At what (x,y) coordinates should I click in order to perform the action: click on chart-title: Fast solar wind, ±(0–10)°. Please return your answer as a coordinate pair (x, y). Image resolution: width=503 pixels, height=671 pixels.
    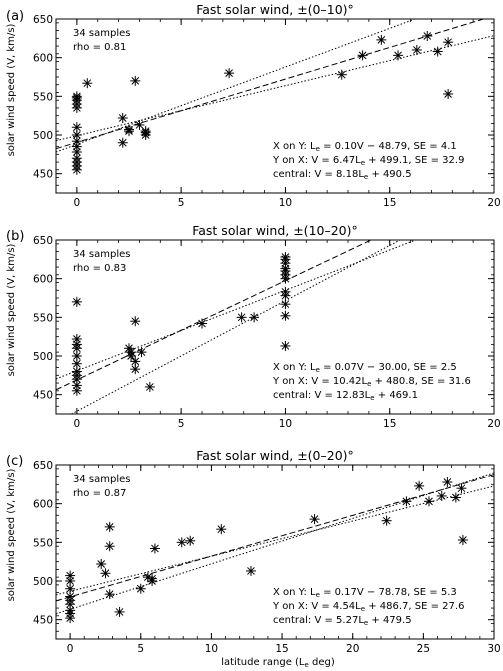
    Looking at the image, I should click on (275, 9).